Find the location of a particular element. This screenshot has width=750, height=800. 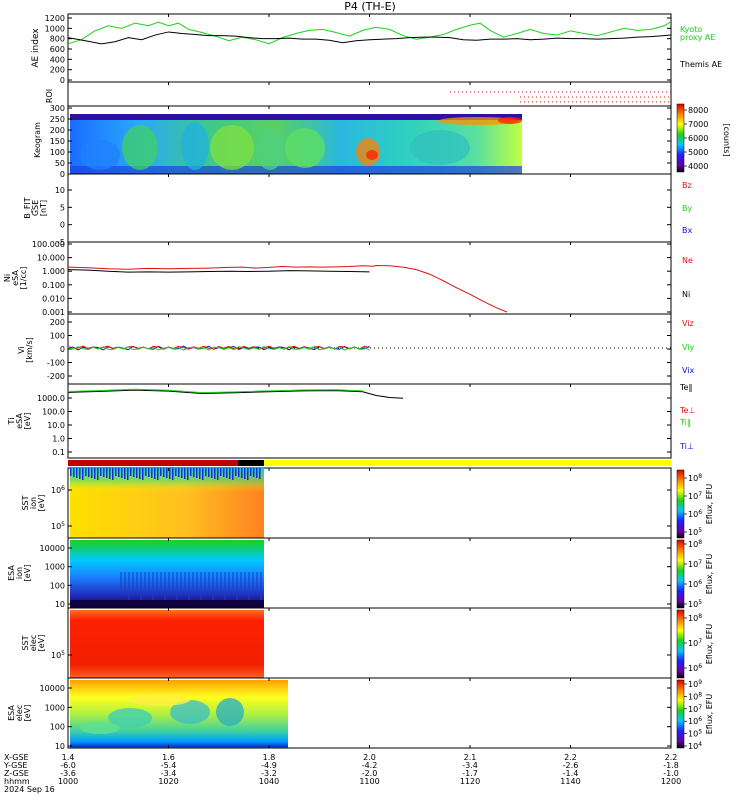

colorbar-tick-label: 10⁷ is located at coordinates (695, 643).